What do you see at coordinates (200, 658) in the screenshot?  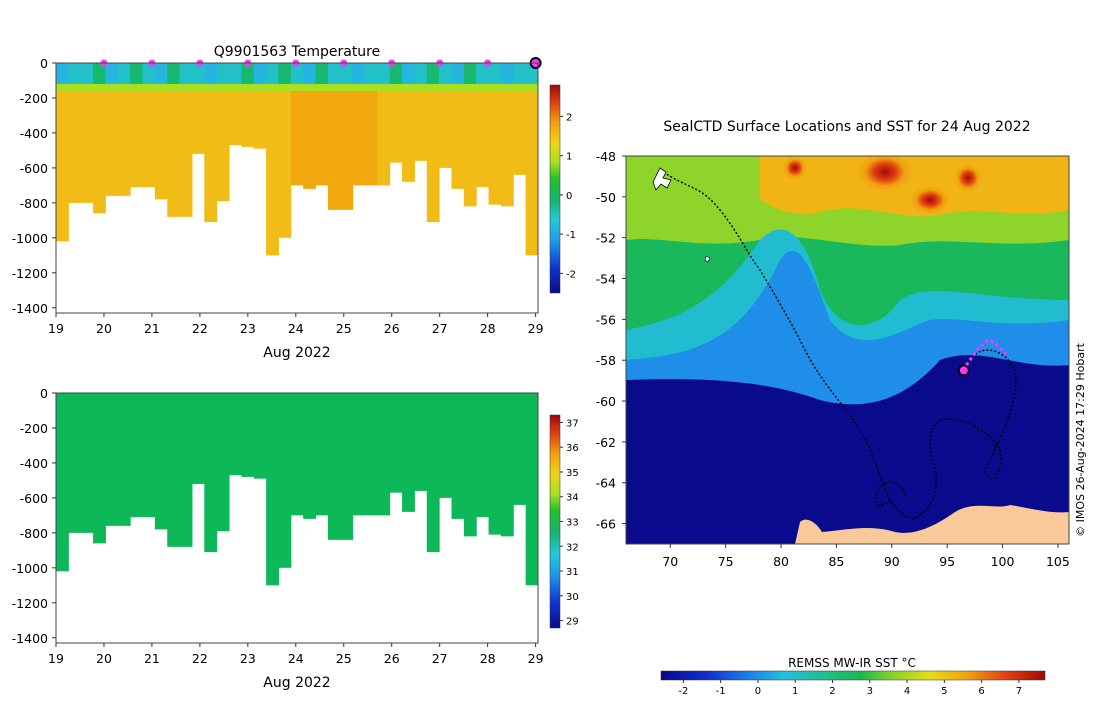 I see `x-tick-label: 22` at bounding box center [200, 658].